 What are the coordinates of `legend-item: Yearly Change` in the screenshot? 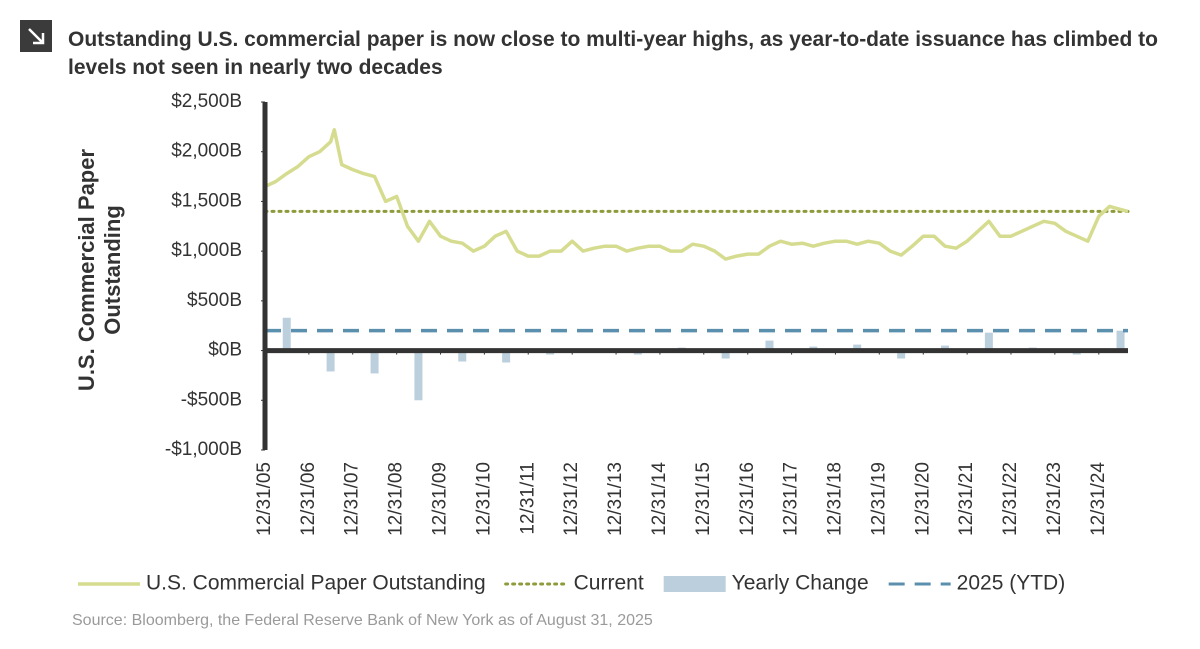 It's located at (766, 583).